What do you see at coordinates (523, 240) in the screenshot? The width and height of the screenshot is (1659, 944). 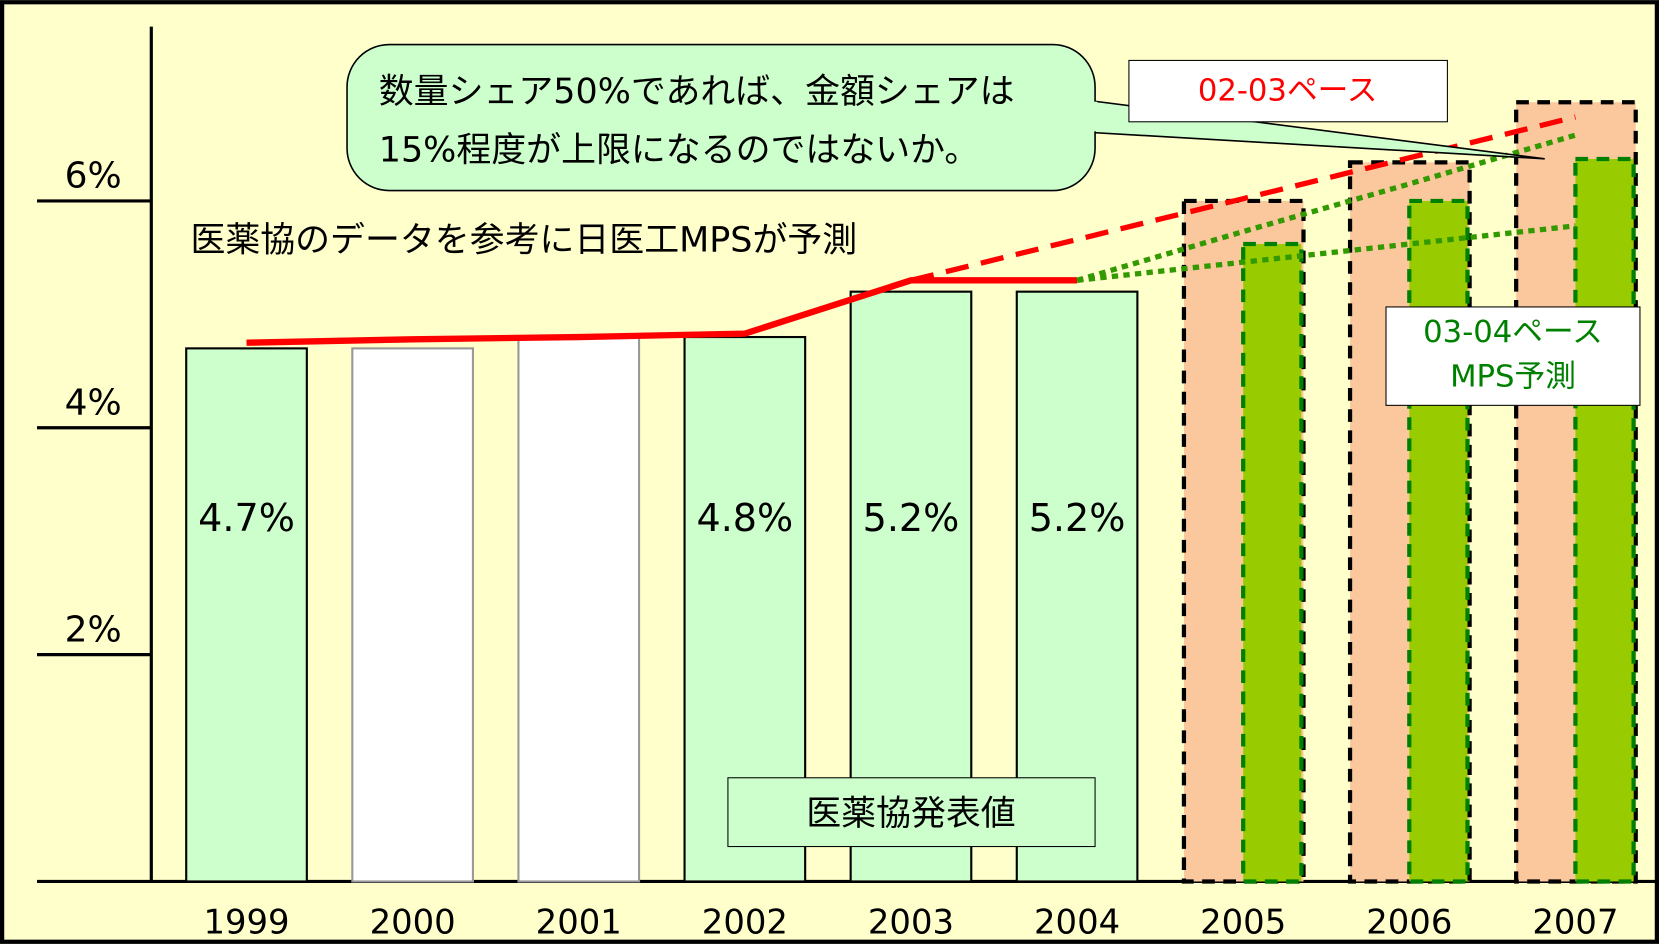 I see `note: 医薬協のデータを参考に日医工MPSが予測` at bounding box center [523, 240].